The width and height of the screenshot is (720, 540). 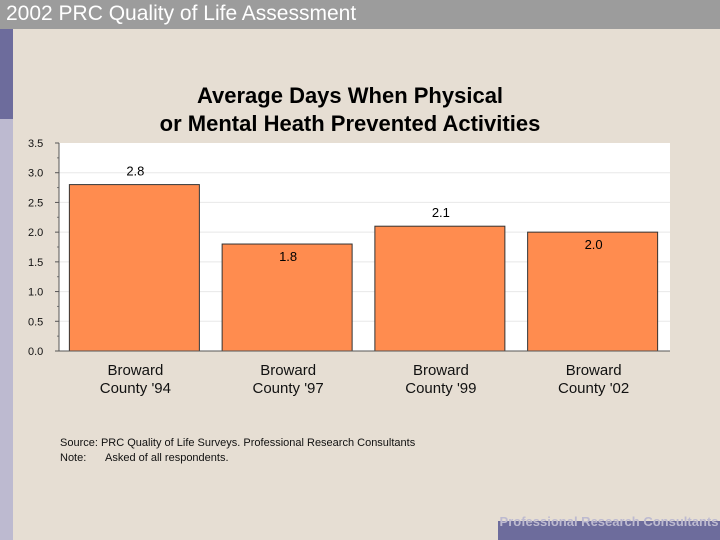 I want to click on note-label: Note:, so click(x=73, y=458).